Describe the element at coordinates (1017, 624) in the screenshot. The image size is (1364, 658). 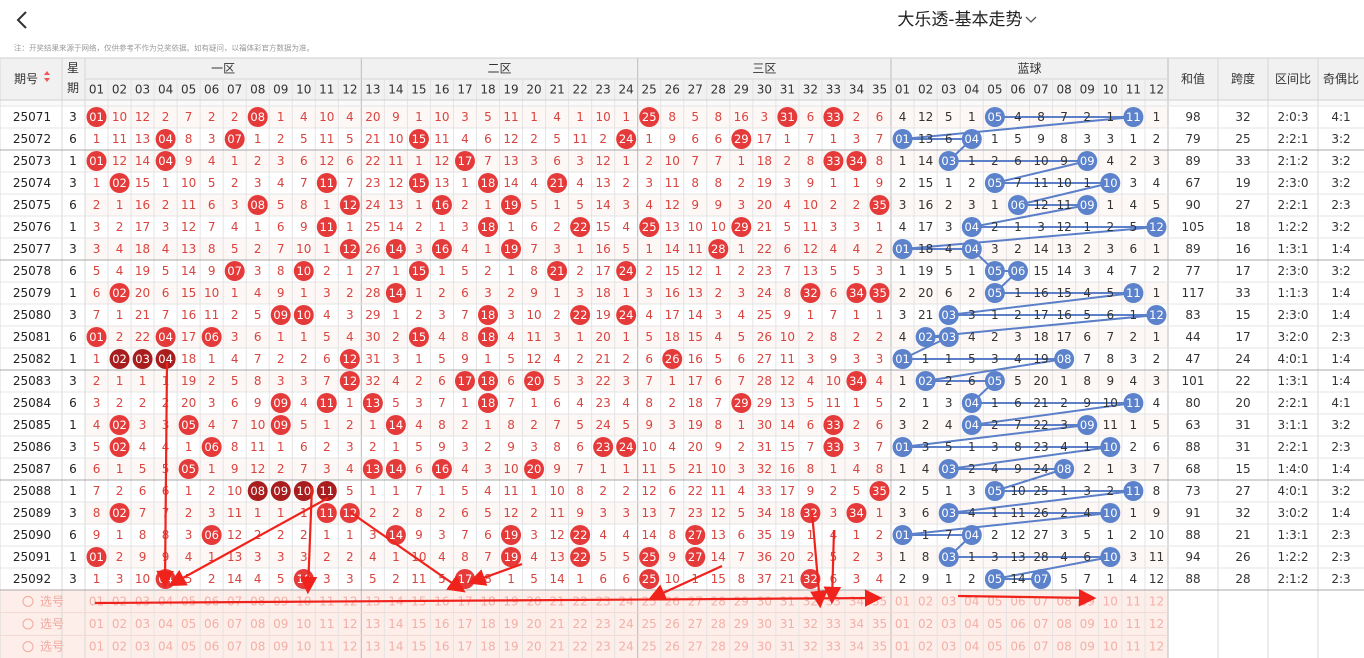
I see `pick-blue-number: 06` at that location.